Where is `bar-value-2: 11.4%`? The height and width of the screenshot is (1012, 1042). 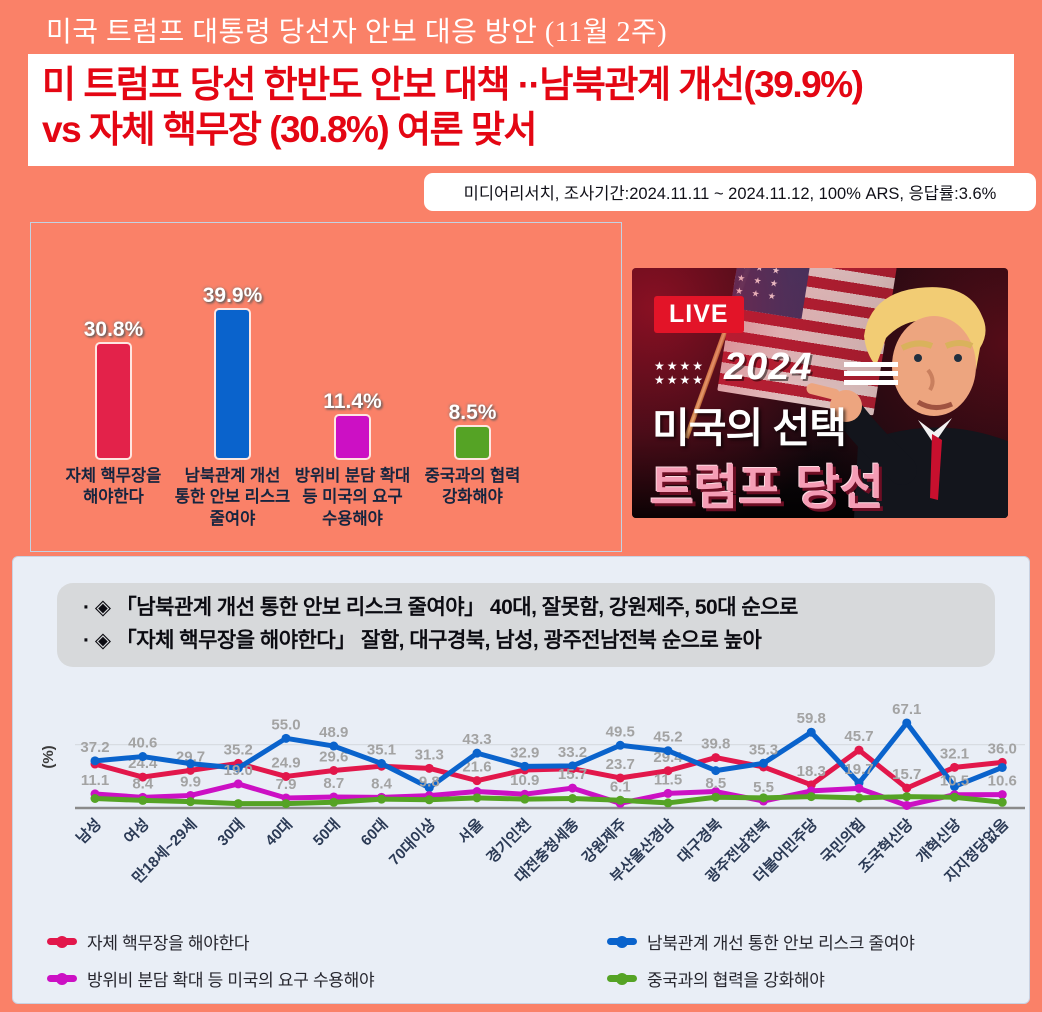 bar-value-2: 11.4% is located at coordinates (352, 401).